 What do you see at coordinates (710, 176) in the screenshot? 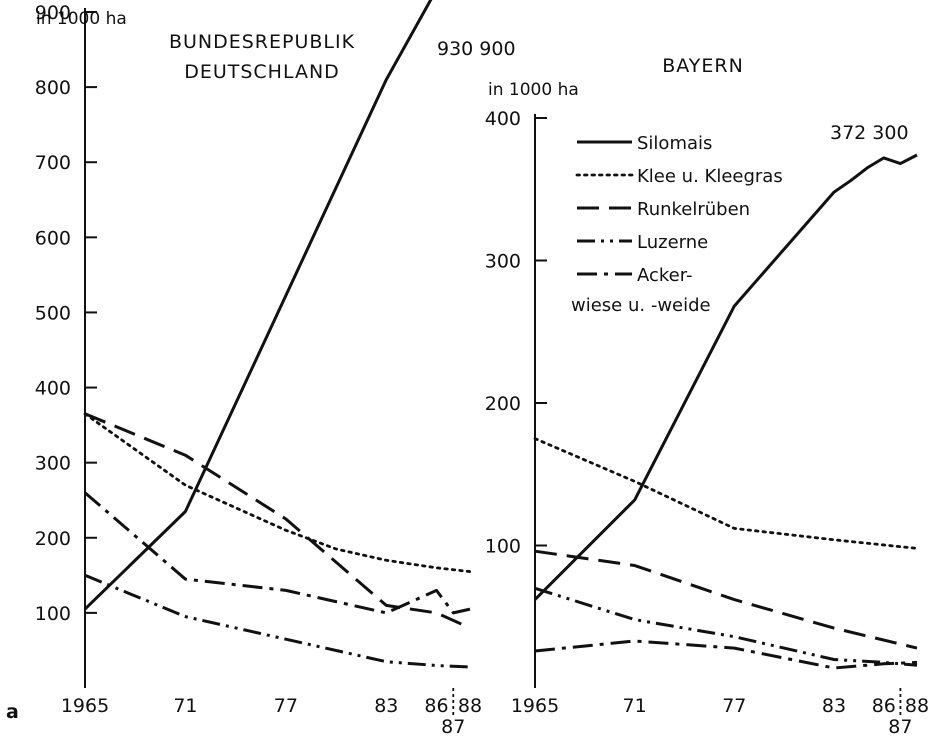
I see `legend-label: Klee u. Kleegras` at bounding box center [710, 176].